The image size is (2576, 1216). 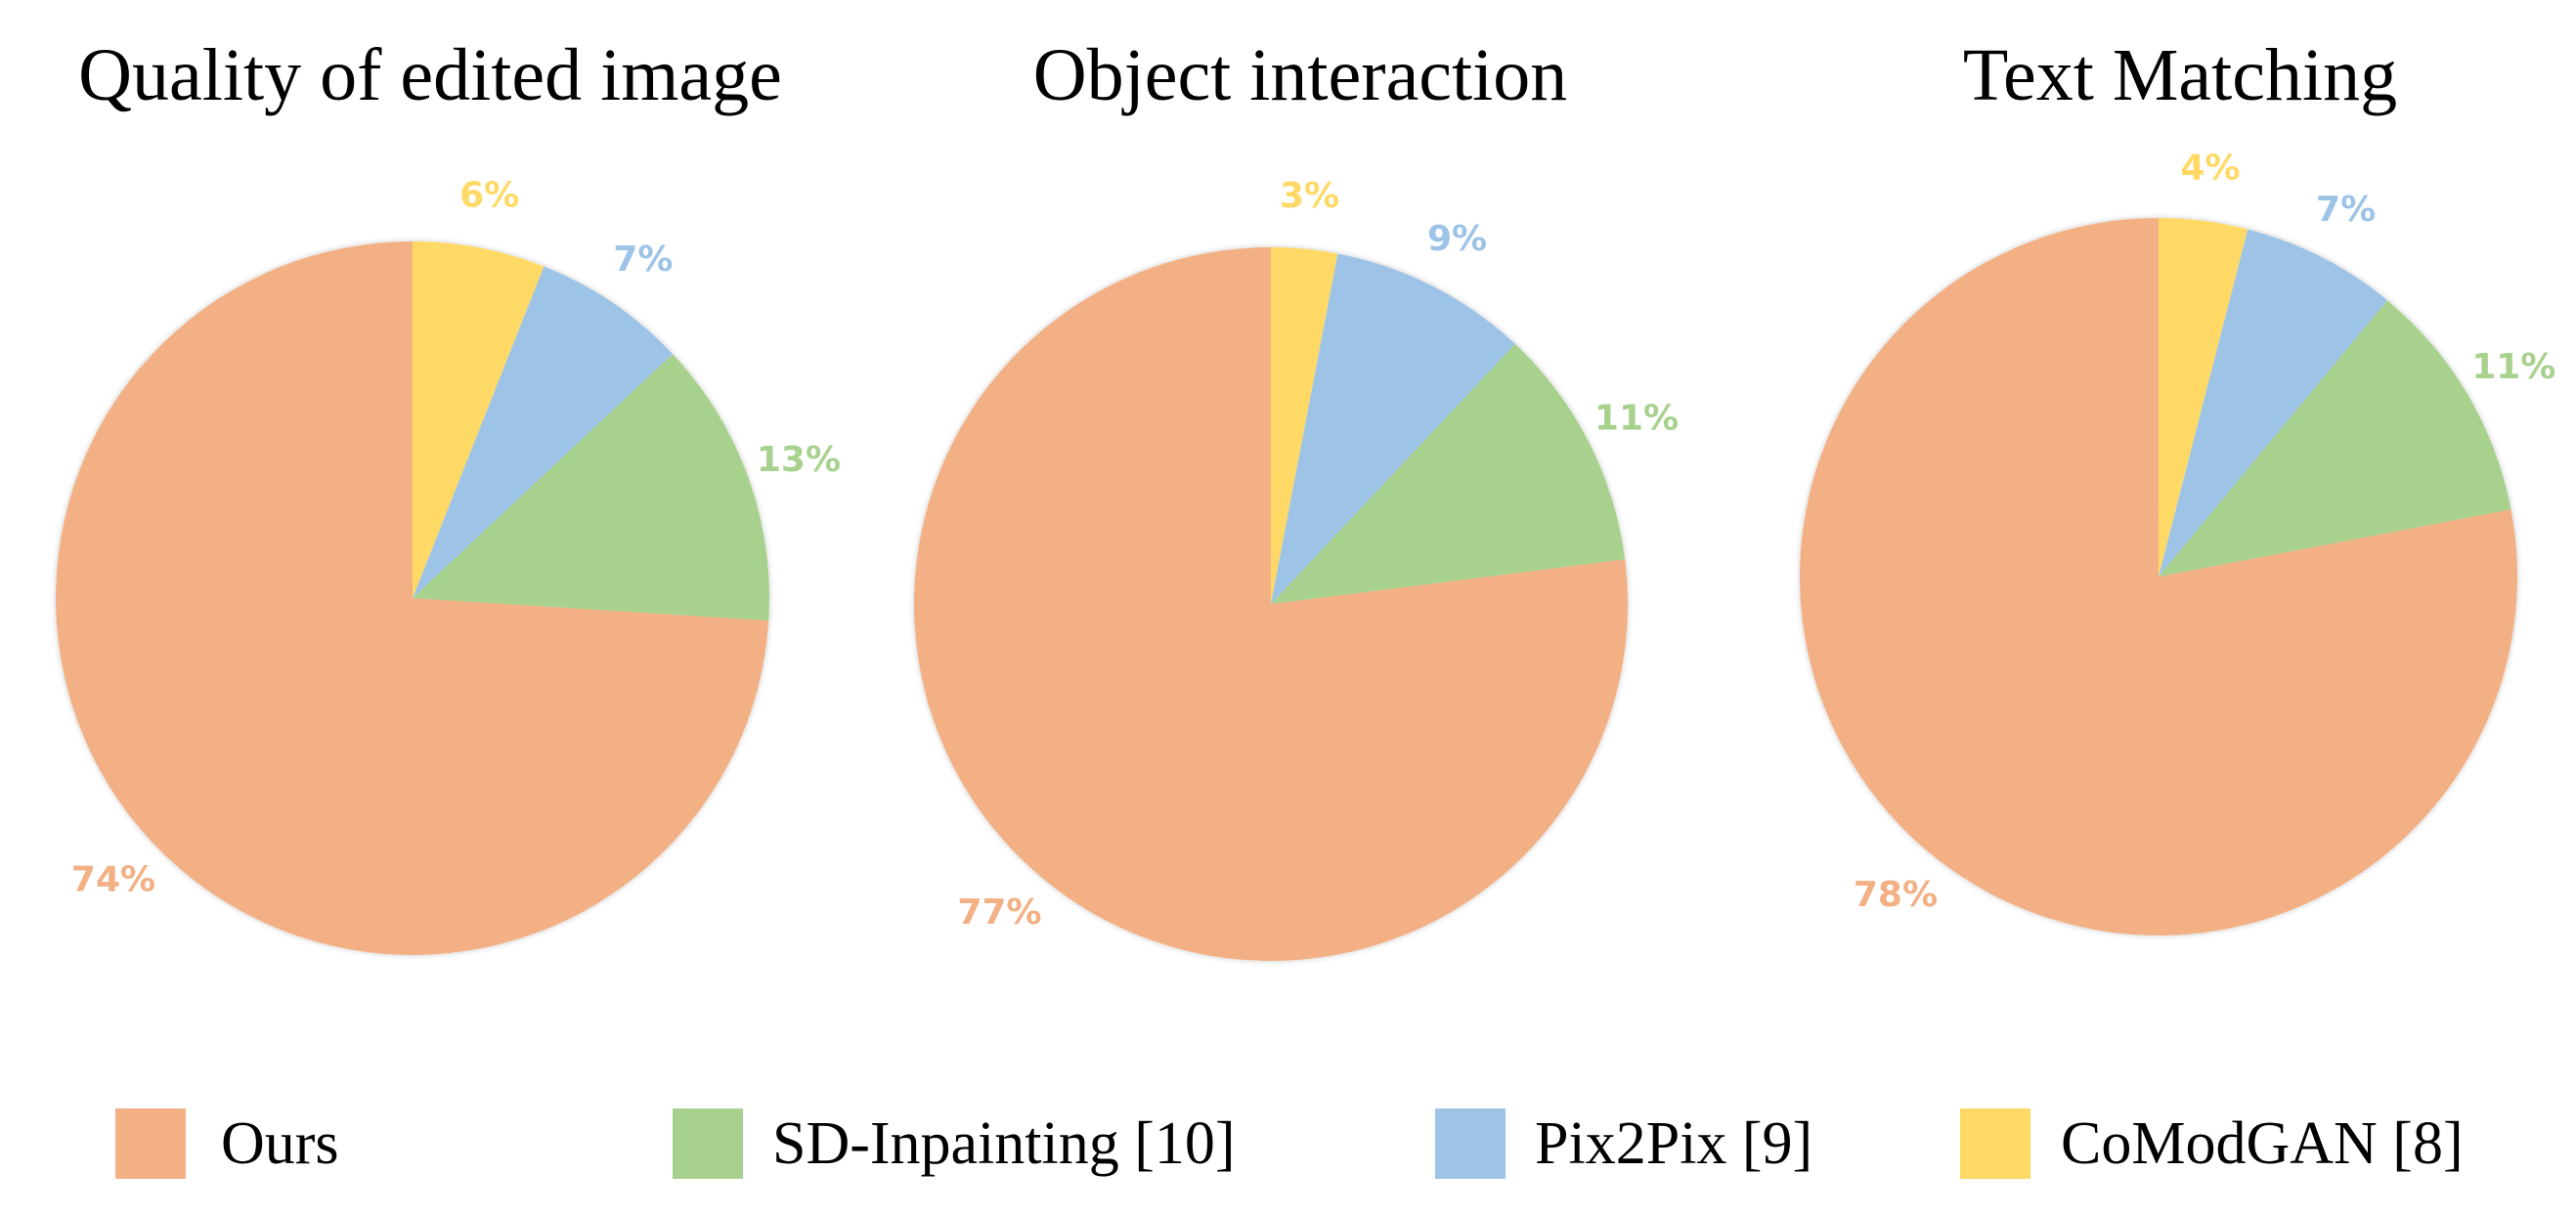 I want to click on data-label-ours: 77%, so click(x=999, y=912).